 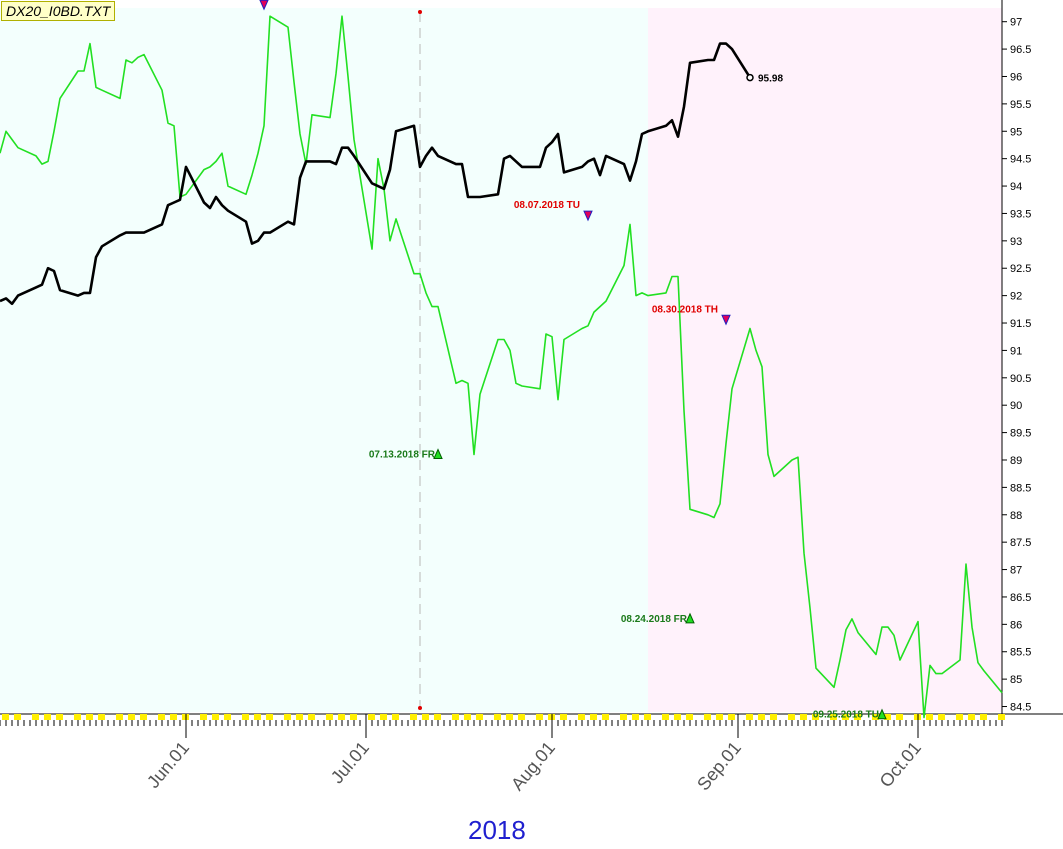 What do you see at coordinates (1020, 214) in the screenshot?
I see `y-tick-label: 93.5` at bounding box center [1020, 214].